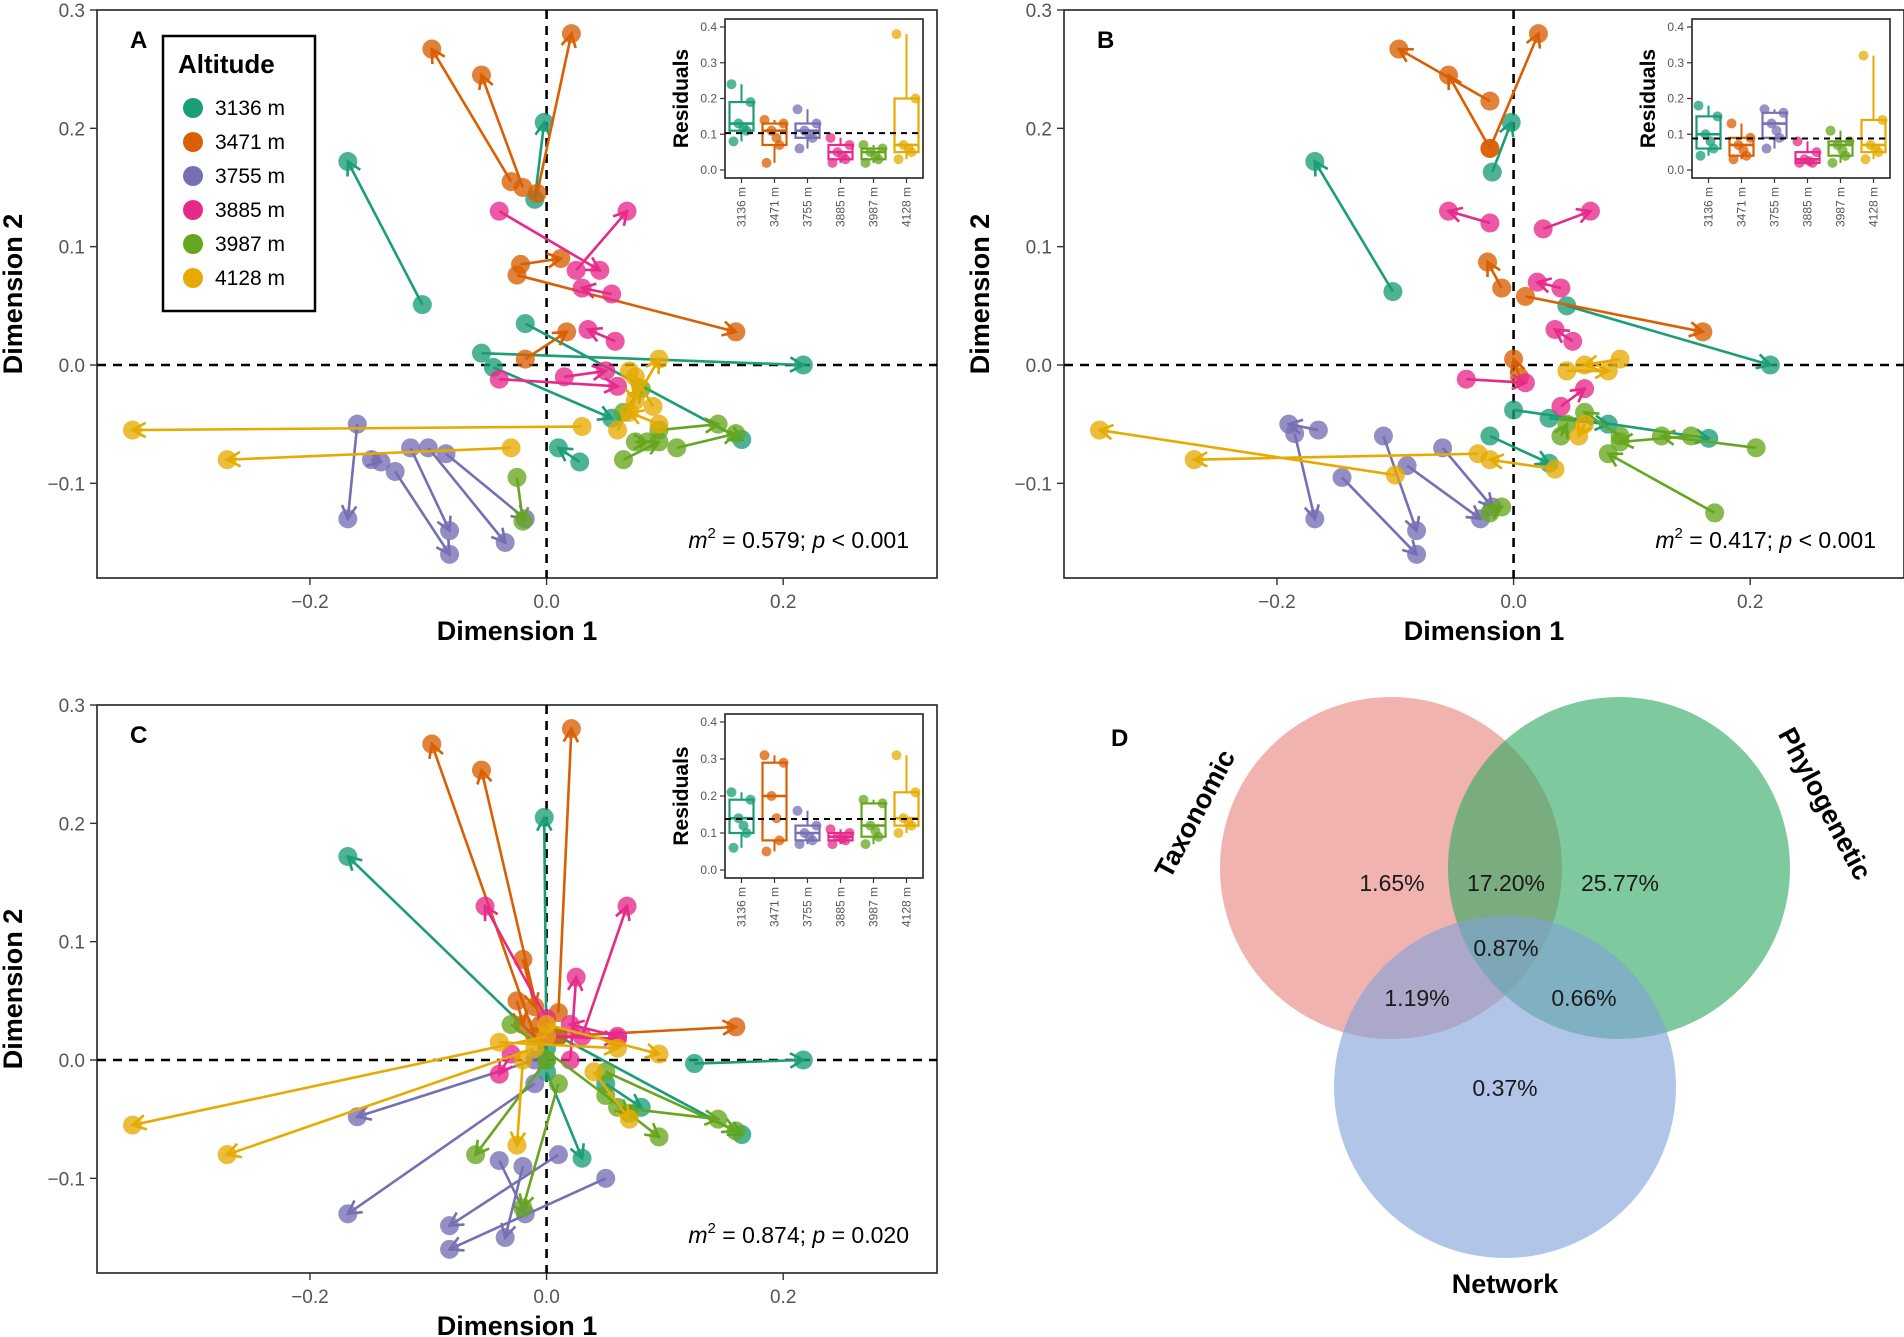 The width and height of the screenshot is (1904, 1337). What do you see at coordinates (250, 244) in the screenshot?
I see `legend-label: 3987 m` at bounding box center [250, 244].